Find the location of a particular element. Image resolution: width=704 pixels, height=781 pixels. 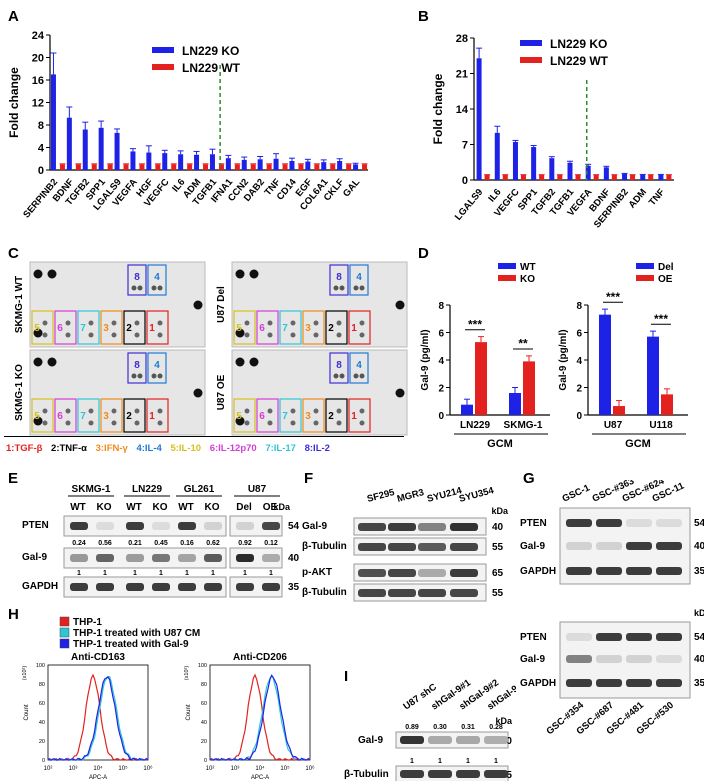

cell-line-label: LN229 is located at coordinates (147, 489).